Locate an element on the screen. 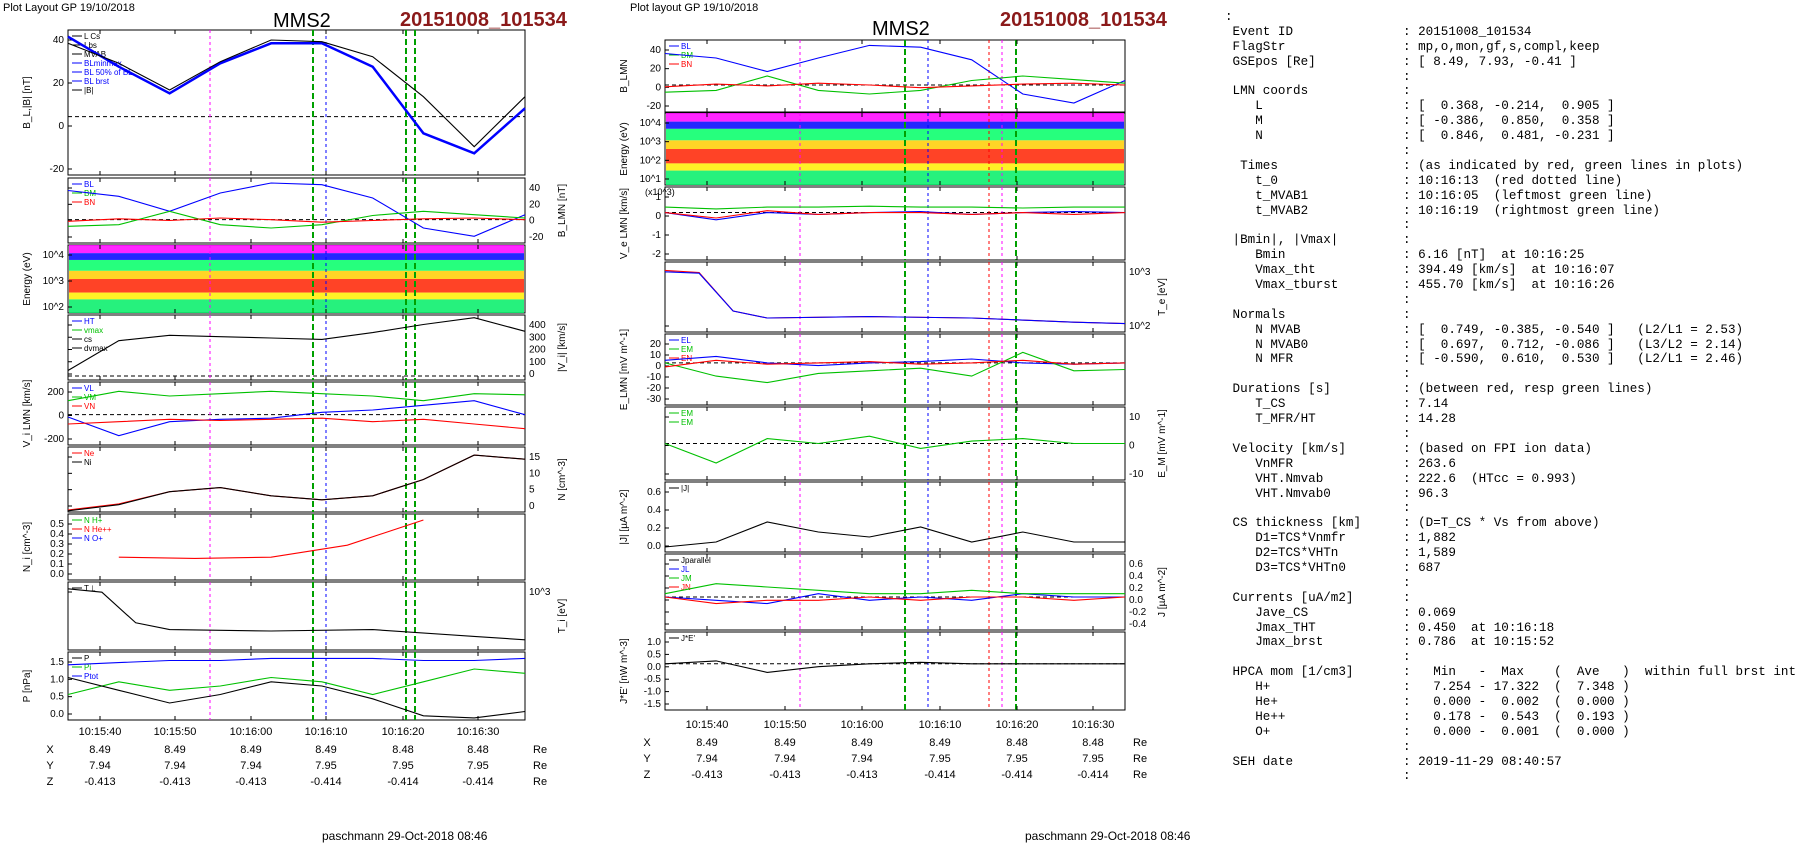 The image size is (1804, 843). meta-key: t_0 is located at coordinates (1251, 180).